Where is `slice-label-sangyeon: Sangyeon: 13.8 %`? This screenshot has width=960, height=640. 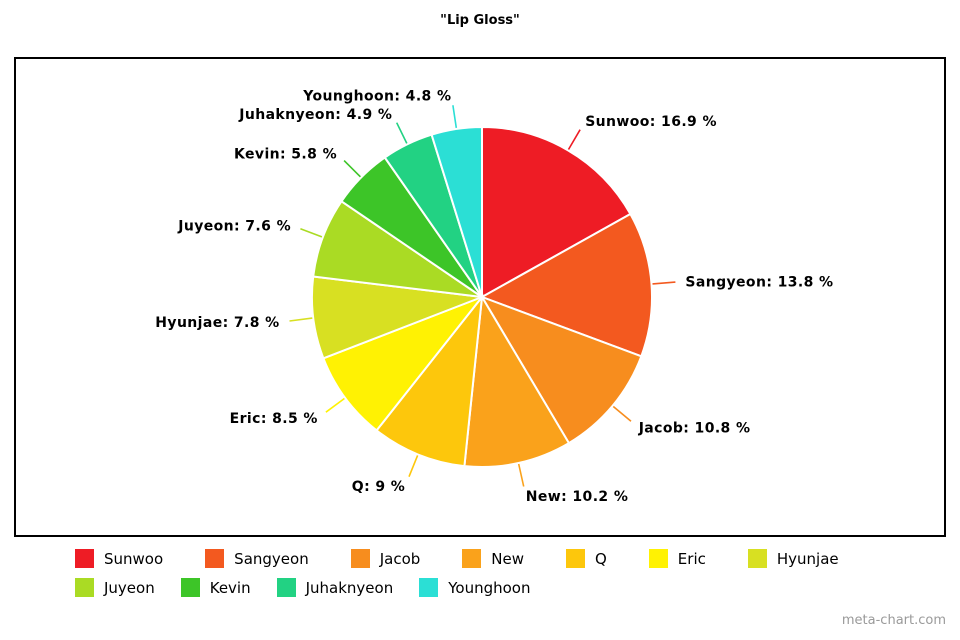
slice-label-sangyeon: Sangyeon: 13.8 % is located at coordinates (759, 282).